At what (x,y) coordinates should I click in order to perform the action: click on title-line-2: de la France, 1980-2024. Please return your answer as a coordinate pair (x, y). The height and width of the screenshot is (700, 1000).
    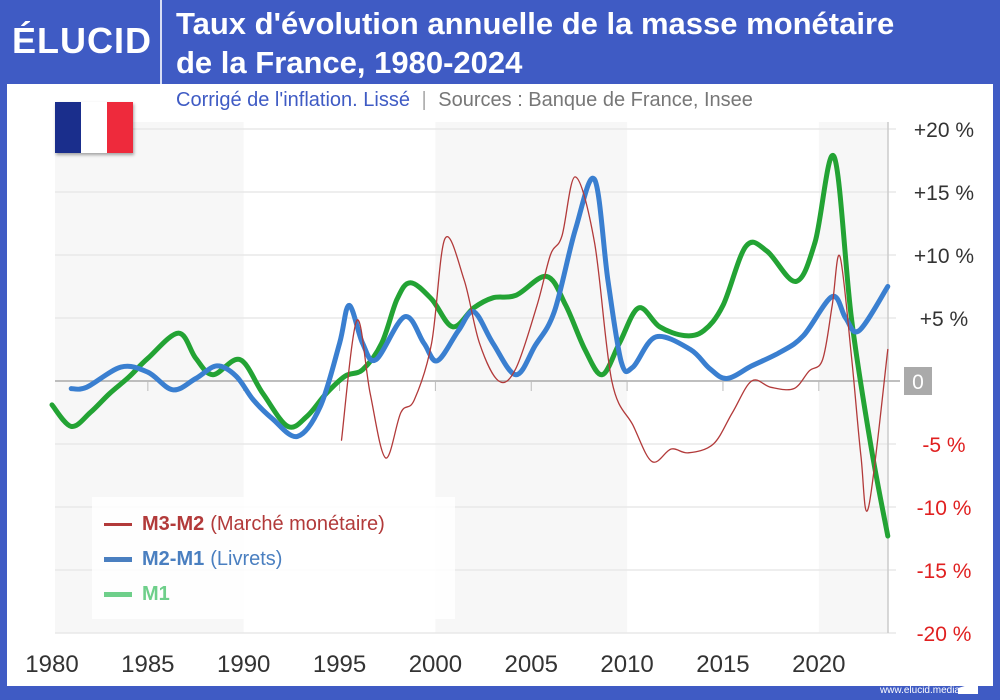
    Looking at the image, I should click on (349, 62).